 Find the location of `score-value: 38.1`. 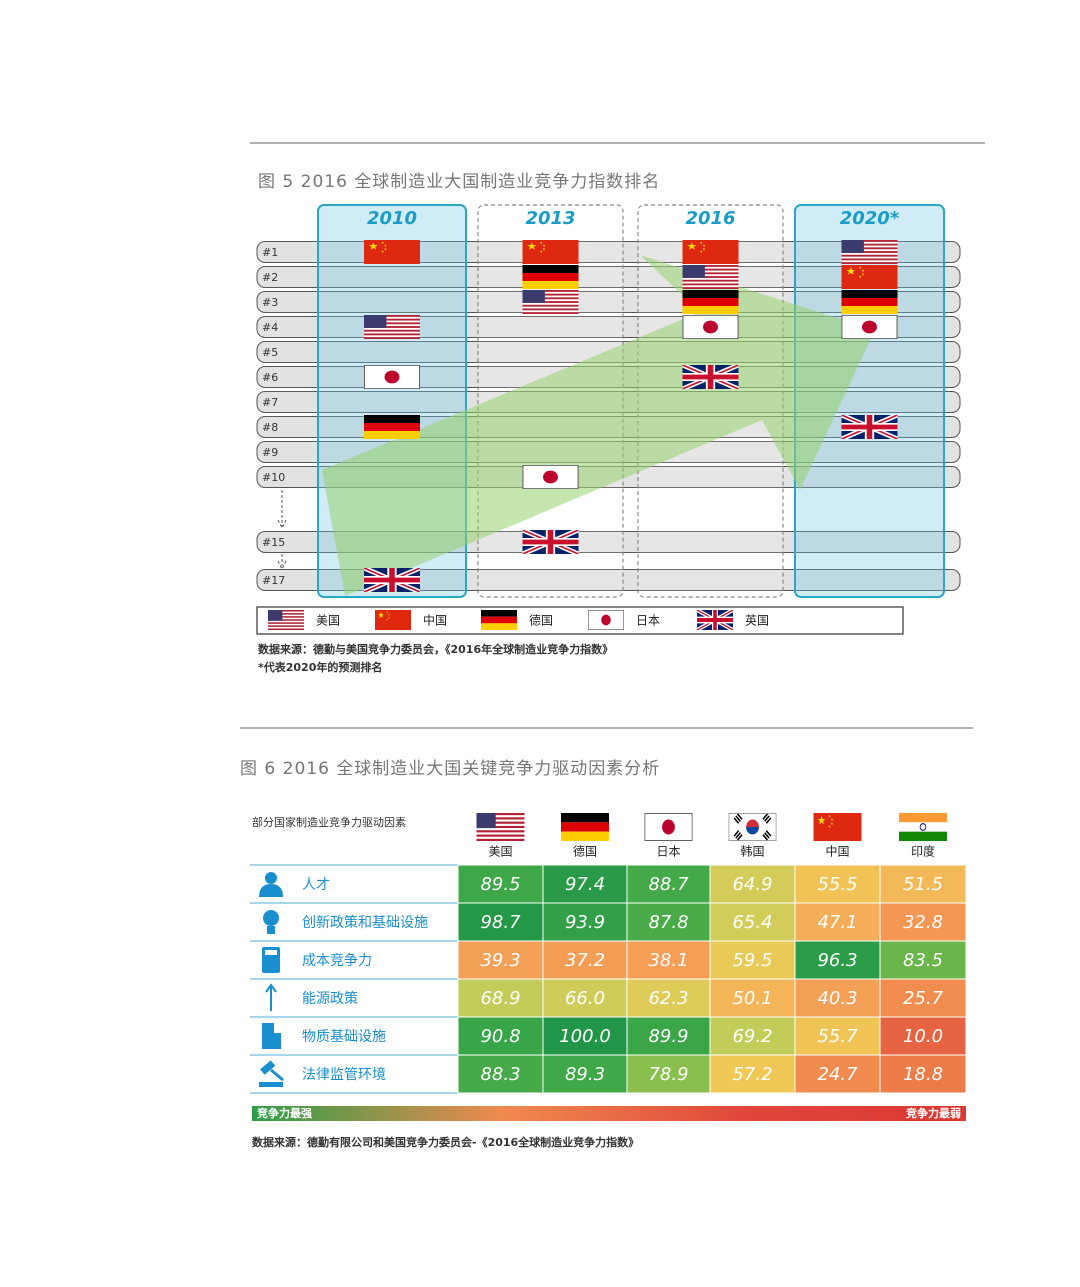

score-value: 38.1 is located at coordinates (668, 960).